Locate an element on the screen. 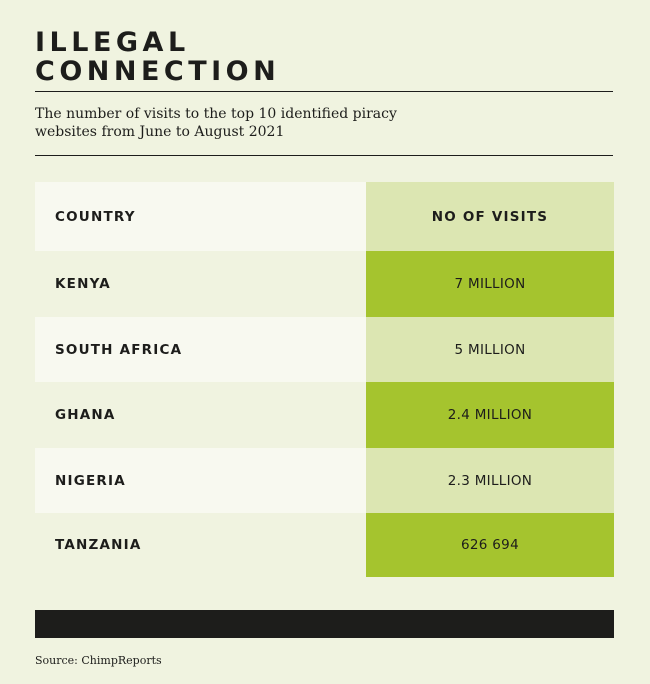 This screenshot has height=684, width=650. table-header-row: COUNTRY NO OF VISITS is located at coordinates (324, 216).